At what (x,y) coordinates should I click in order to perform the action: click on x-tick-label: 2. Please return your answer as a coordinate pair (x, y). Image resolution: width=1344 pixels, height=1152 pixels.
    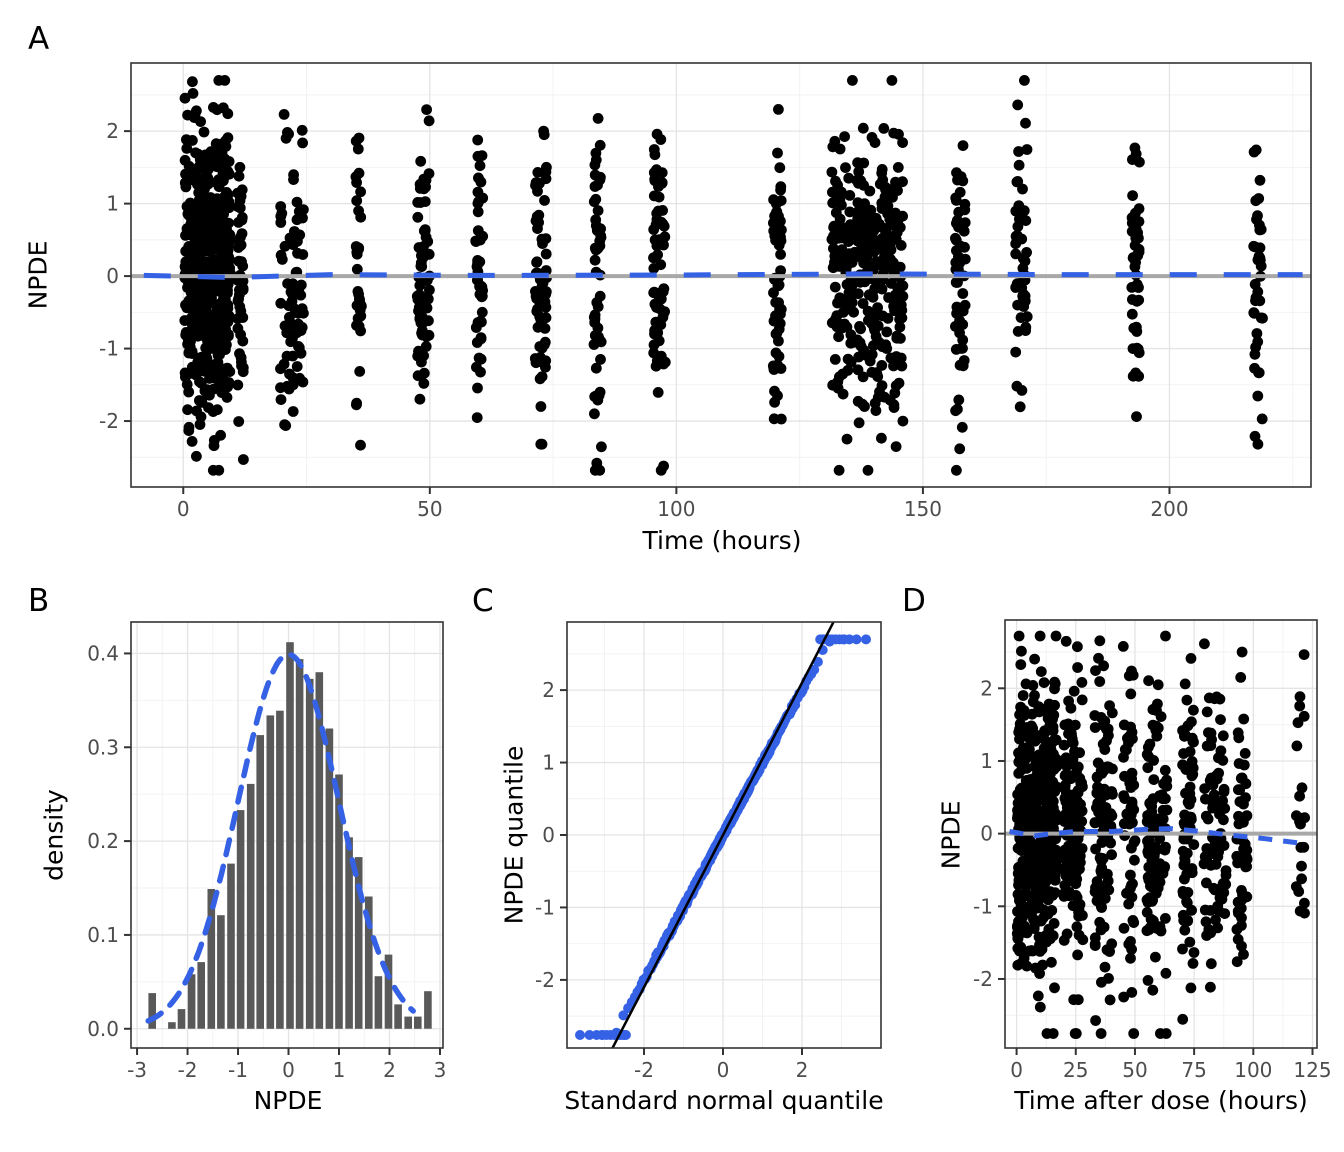
    Looking at the image, I should click on (802, 1070).